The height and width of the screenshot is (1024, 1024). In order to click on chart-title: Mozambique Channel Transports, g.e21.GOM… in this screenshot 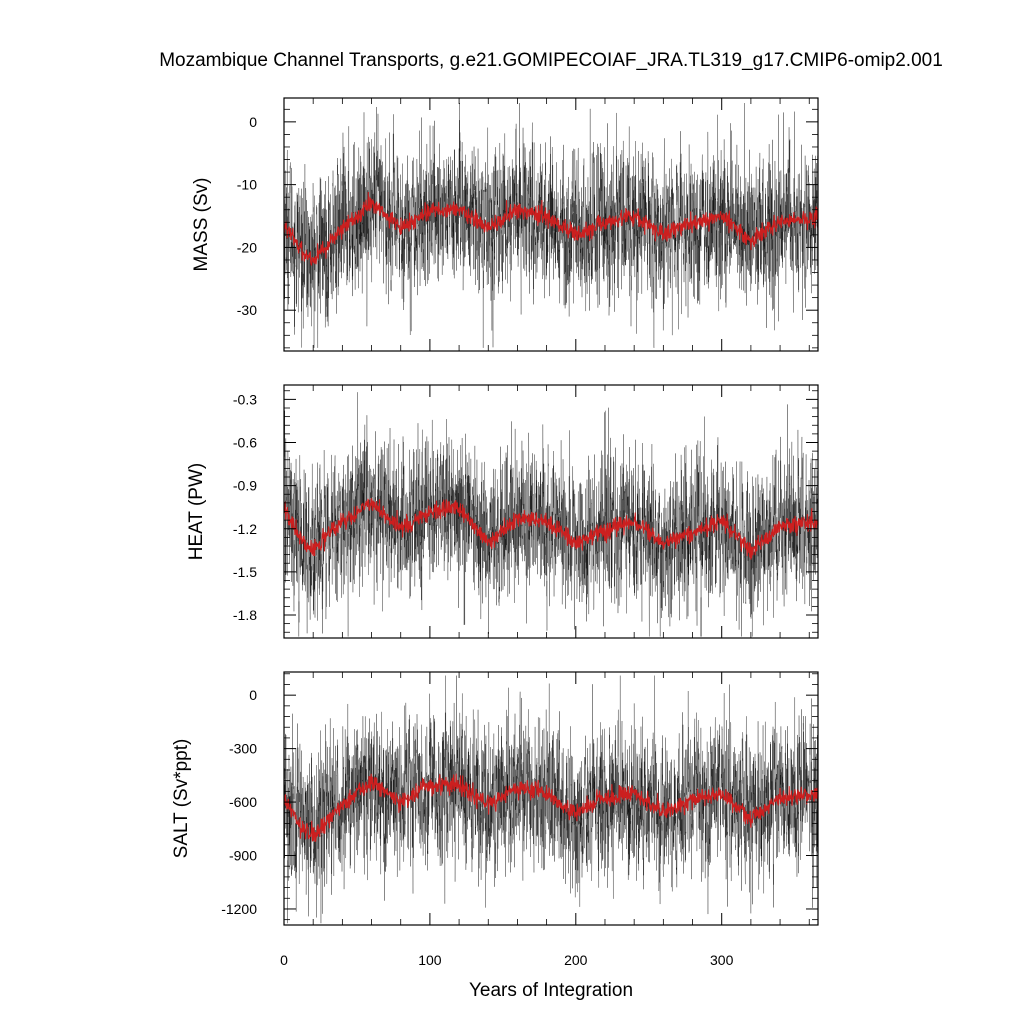, I will do `click(551, 60)`.